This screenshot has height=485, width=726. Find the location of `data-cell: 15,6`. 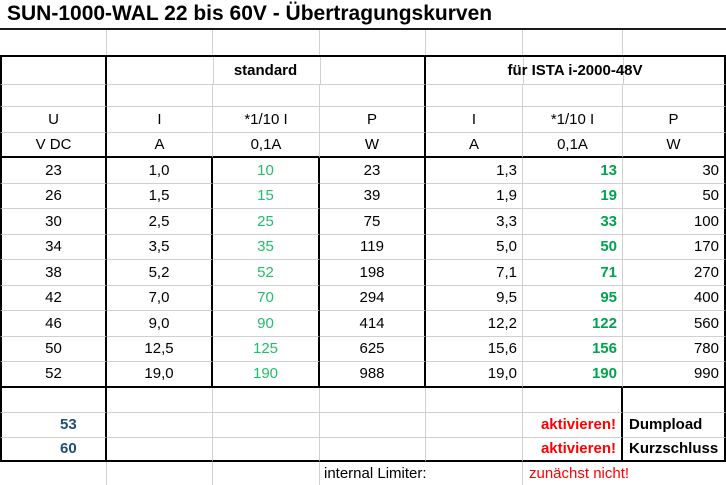

data-cell: 15,6 is located at coordinates (474, 349).